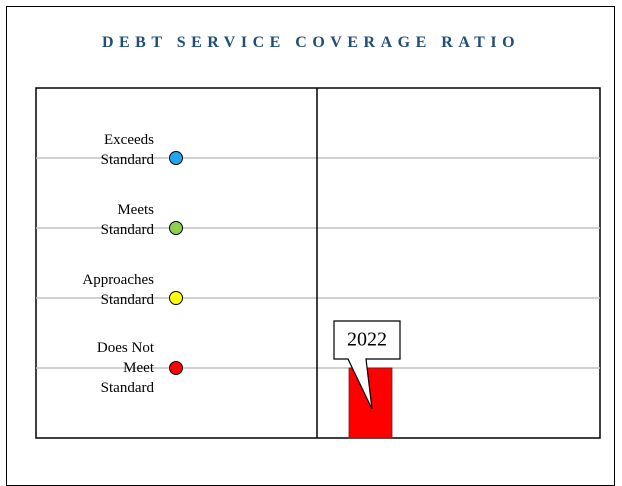 This screenshot has height=486, width=622. What do you see at coordinates (118, 290) in the screenshot?
I see `y-tick-label: Approaches Standard` at bounding box center [118, 290].